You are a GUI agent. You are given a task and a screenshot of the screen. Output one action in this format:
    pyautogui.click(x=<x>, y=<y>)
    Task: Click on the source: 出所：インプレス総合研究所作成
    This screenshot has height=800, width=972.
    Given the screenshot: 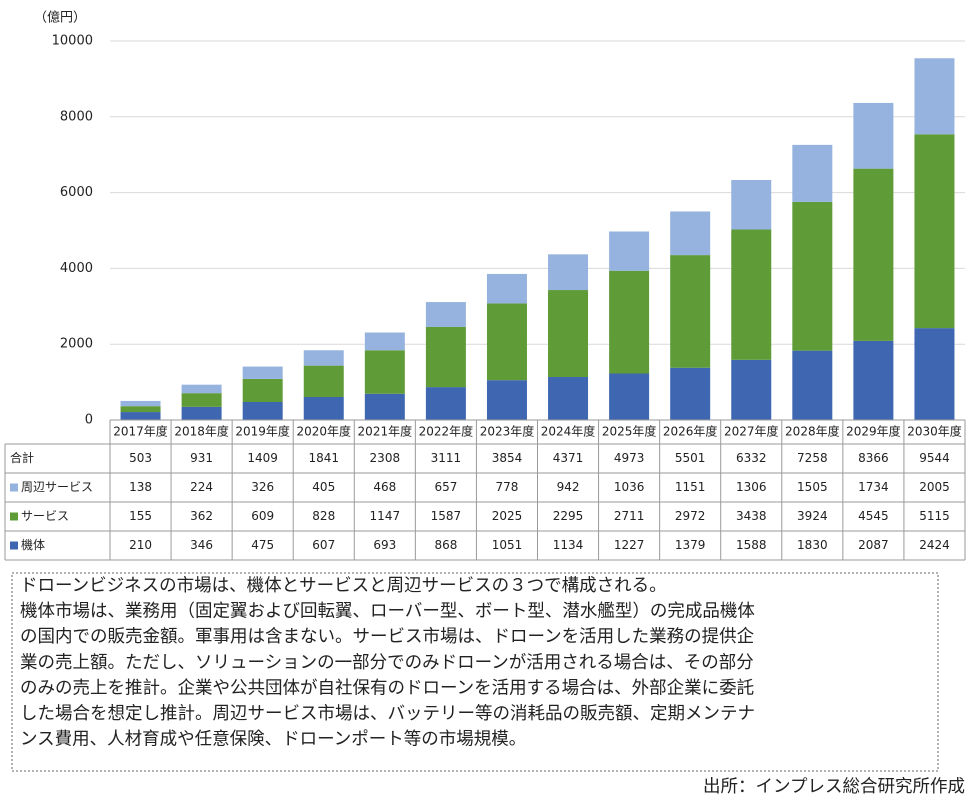 What is the action you would take?
    pyautogui.click(x=834, y=787)
    